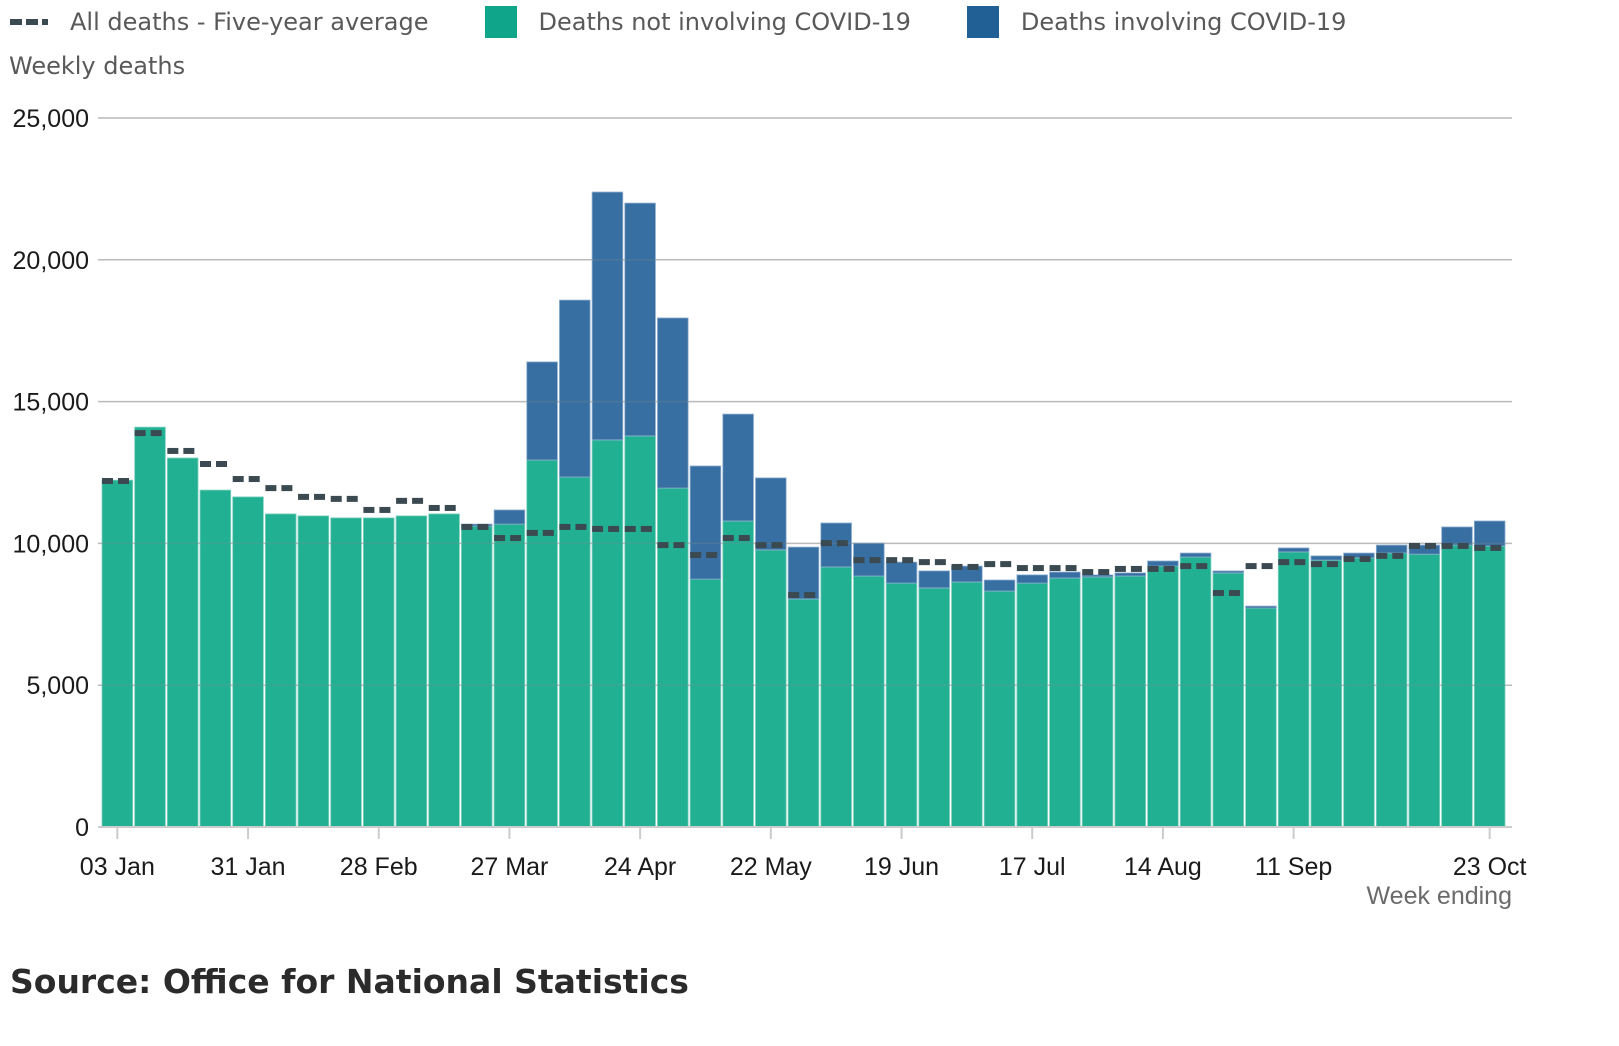 The image size is (1619, 1046). Describe the element at coordinates (901, 867) in the screenshot. I see `x-tick-label: 19 Jun` at that location.